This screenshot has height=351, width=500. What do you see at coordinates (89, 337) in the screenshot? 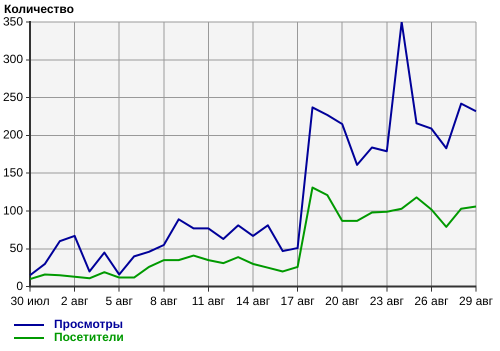
I see `legend-label: Посетители` at bounding box center [89, 337].